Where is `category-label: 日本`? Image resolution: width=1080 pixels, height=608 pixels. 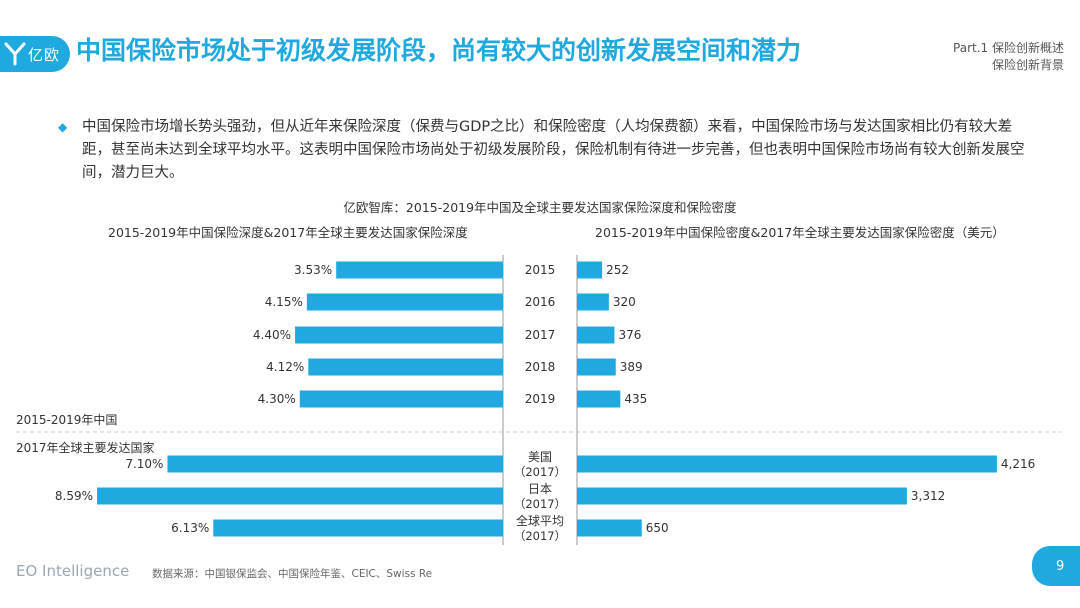
category-label: 日本 is located at coordinates (540, 489).